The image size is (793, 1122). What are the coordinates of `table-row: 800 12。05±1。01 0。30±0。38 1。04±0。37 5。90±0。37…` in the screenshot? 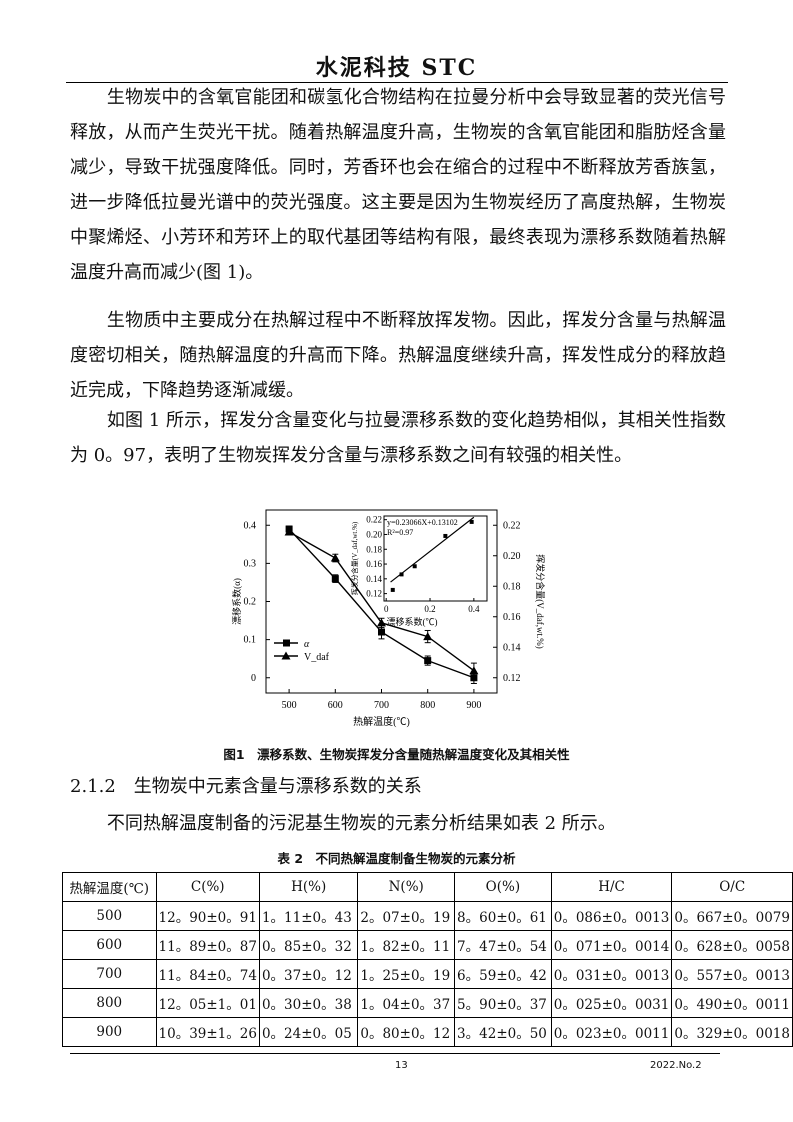 It's located at (427, 1003).